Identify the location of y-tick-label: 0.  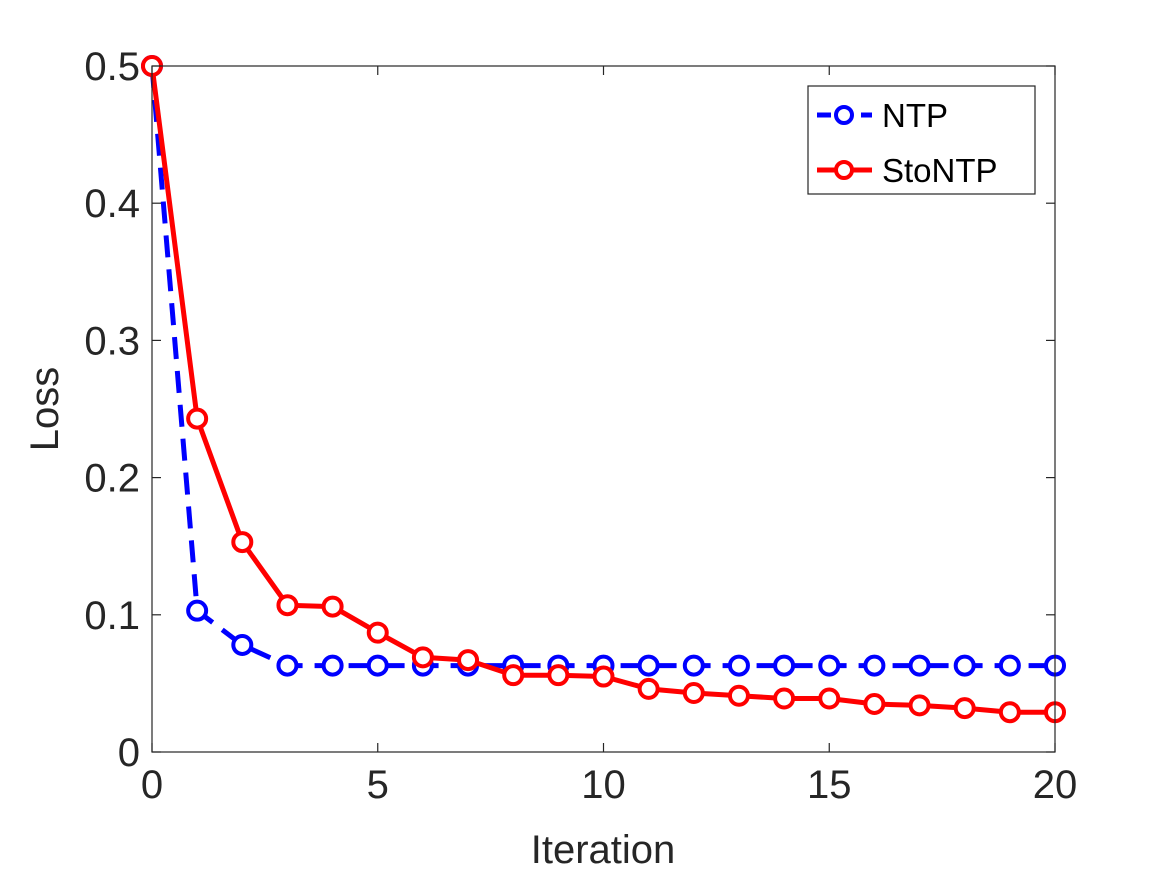
(129, 753).